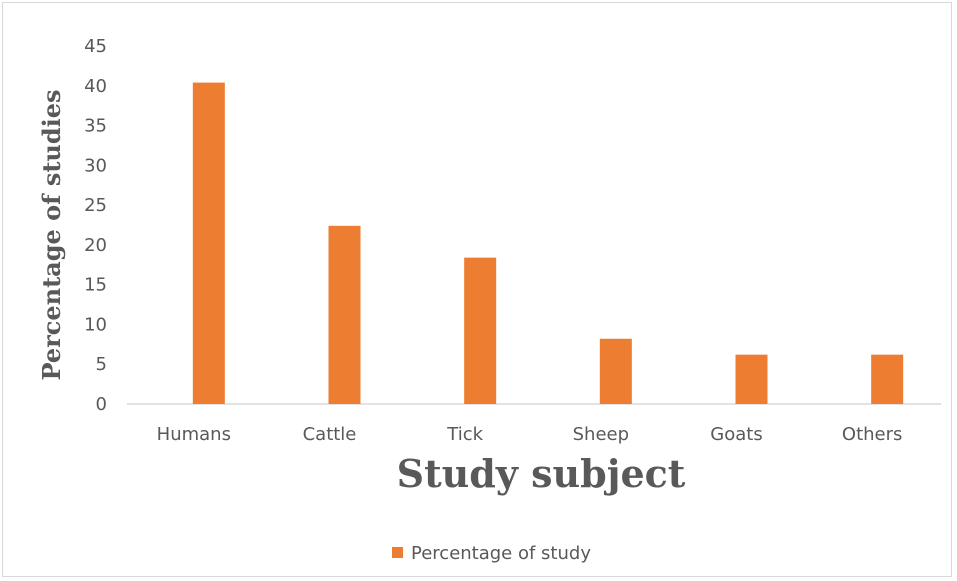 This screenshot has height=581, width=957. What do you see at coordinates (95, 245) in the screenshot?
I see `y-tick-label: 20` at bounding box center [95, 245].